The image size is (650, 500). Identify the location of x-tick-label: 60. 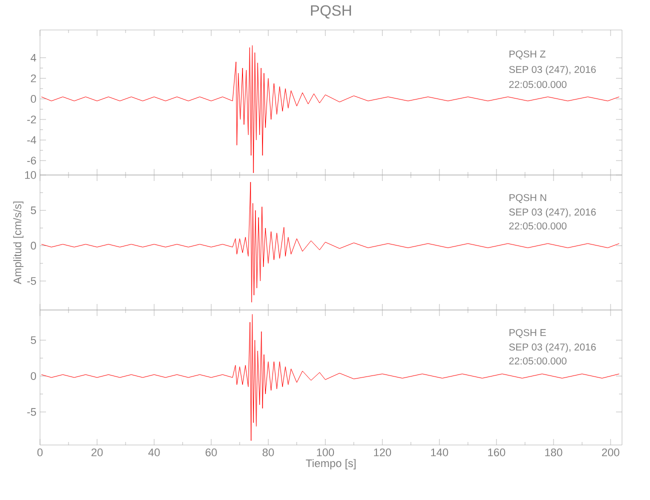
(211, 452).